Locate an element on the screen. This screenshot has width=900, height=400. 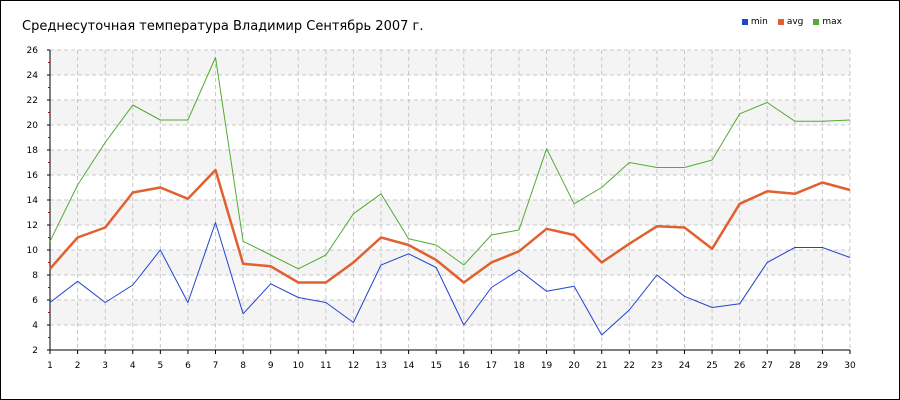
x-tick-label: 12 is located at coordinates (353, 366).